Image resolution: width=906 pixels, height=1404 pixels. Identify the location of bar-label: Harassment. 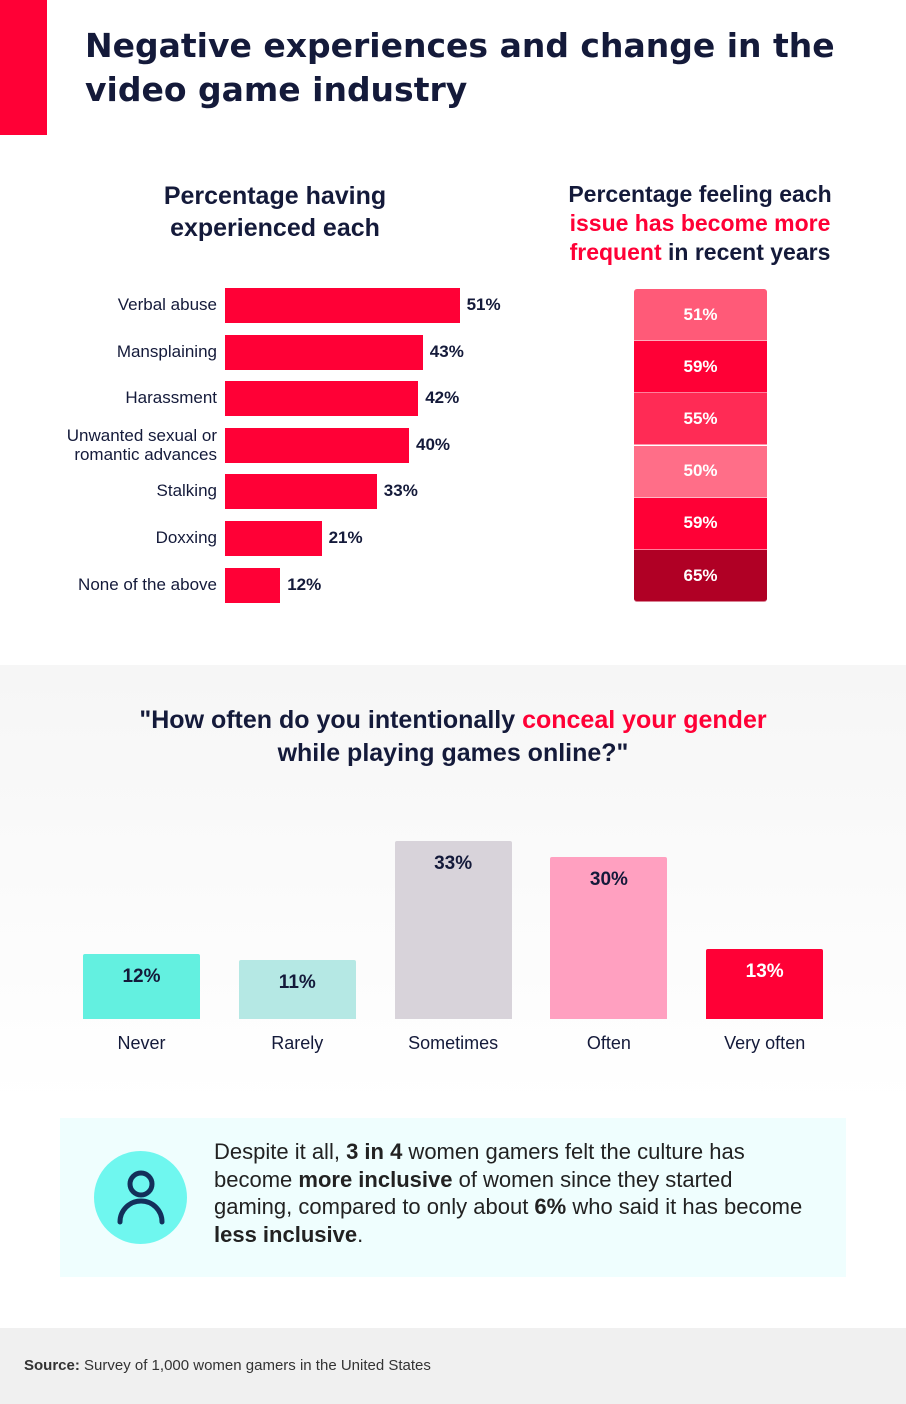
(171, 398).